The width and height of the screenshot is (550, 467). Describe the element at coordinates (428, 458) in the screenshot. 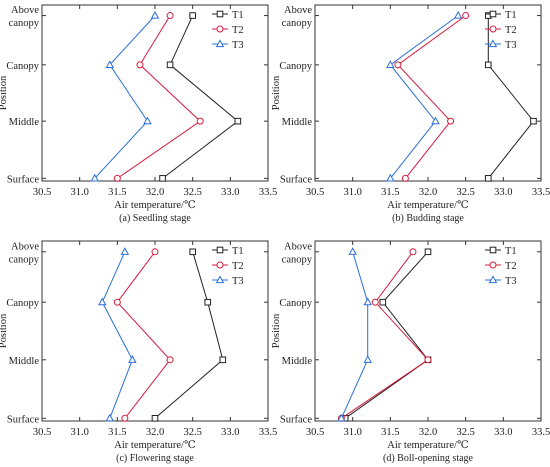

I see `panel-caption: (d) Boll-opening stage` at that location.